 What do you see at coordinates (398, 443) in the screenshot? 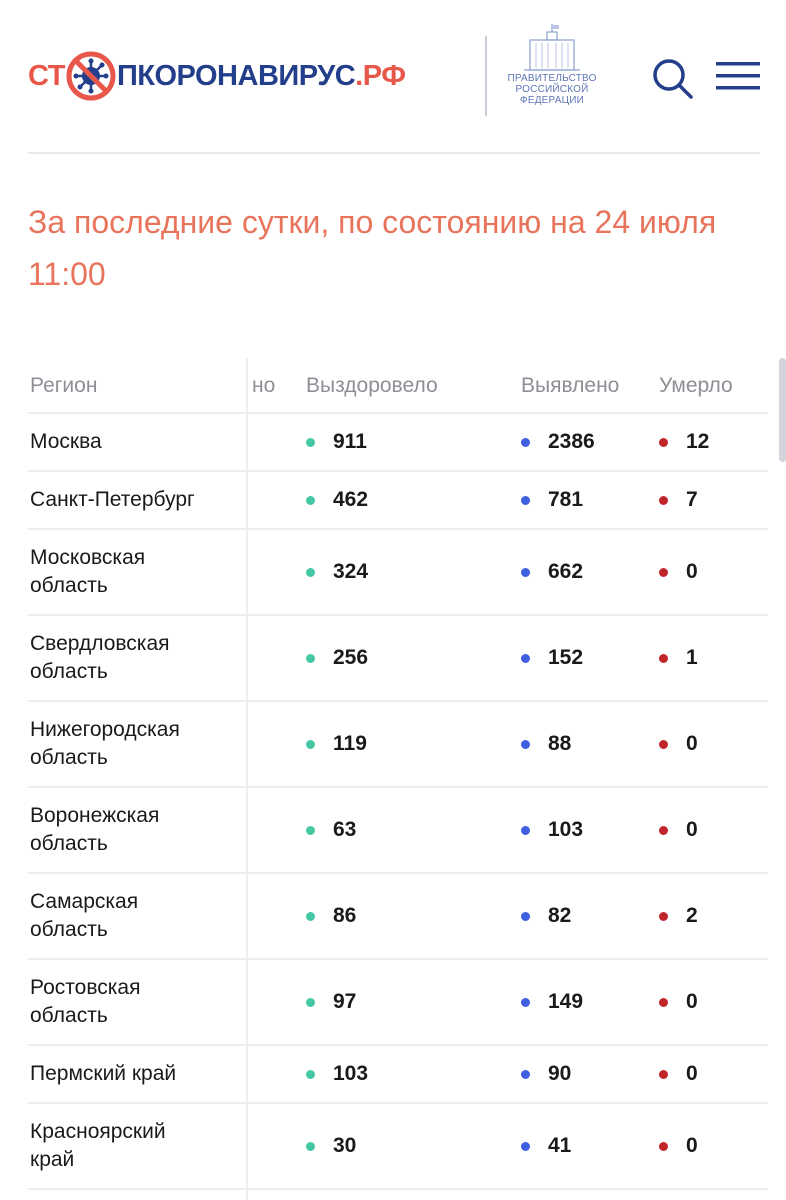
I see `table-row: Москва 911 2386 12` at bounding box center [398, 443].